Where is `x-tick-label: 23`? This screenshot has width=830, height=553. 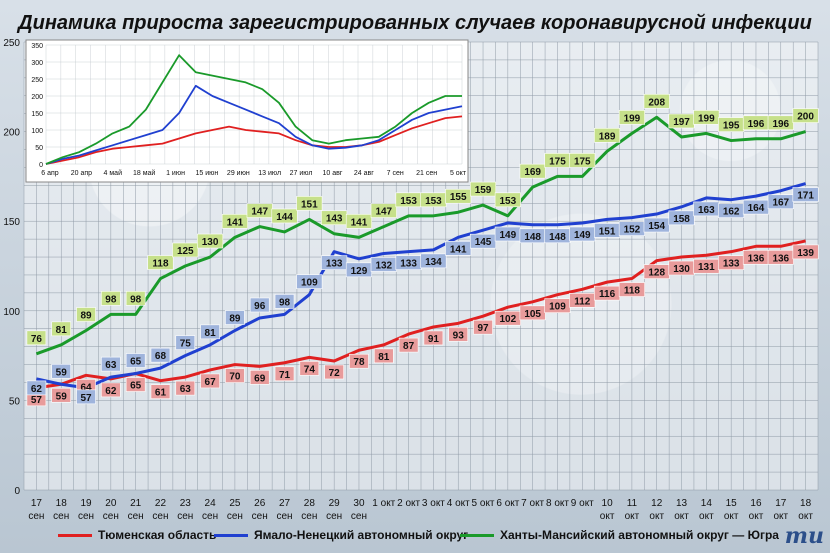 x-tick-label: 23 is located at coordinates (186, 503).